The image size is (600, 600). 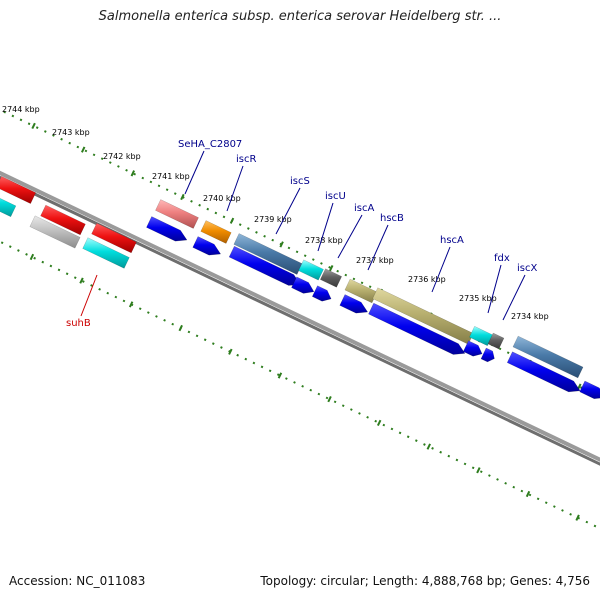 What do you see at coordinates (543, 372) in the screenshot?
I see `cds-right` at bounding box center [543, 372].